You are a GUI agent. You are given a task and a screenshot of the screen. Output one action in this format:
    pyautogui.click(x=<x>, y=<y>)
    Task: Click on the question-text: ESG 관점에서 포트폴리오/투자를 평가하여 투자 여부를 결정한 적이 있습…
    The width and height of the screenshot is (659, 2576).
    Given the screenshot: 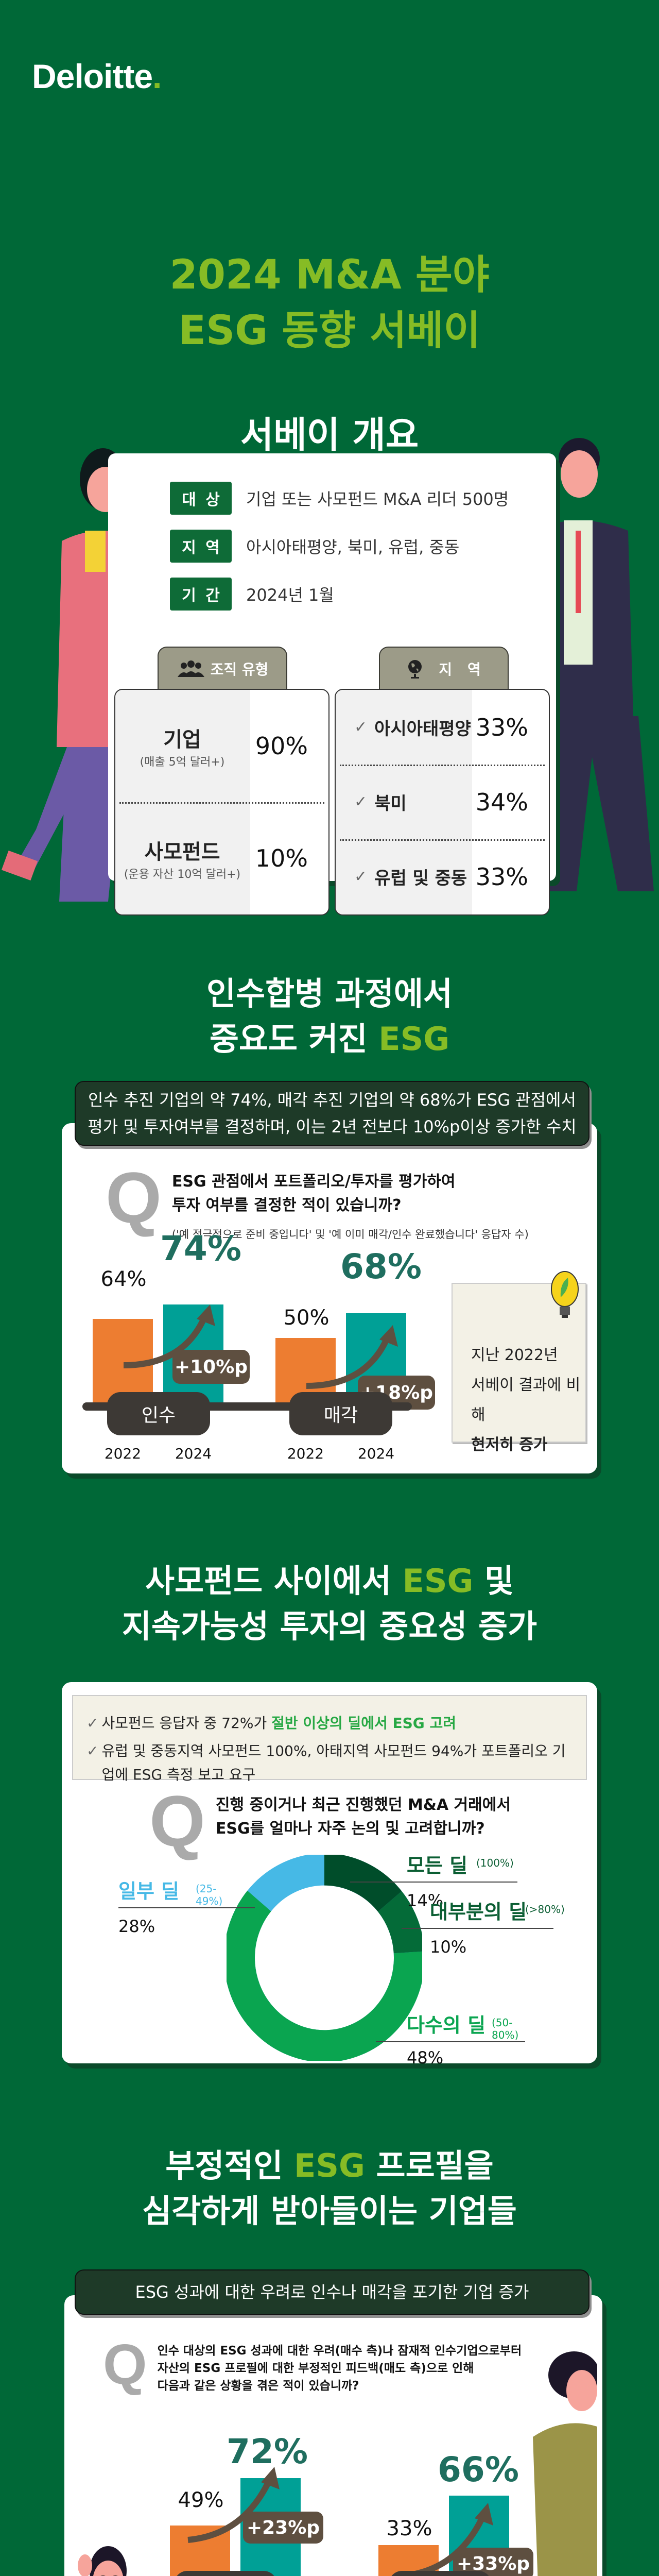 What is the action you would take?
    pyautogui.click(x=351, y=1206)
    